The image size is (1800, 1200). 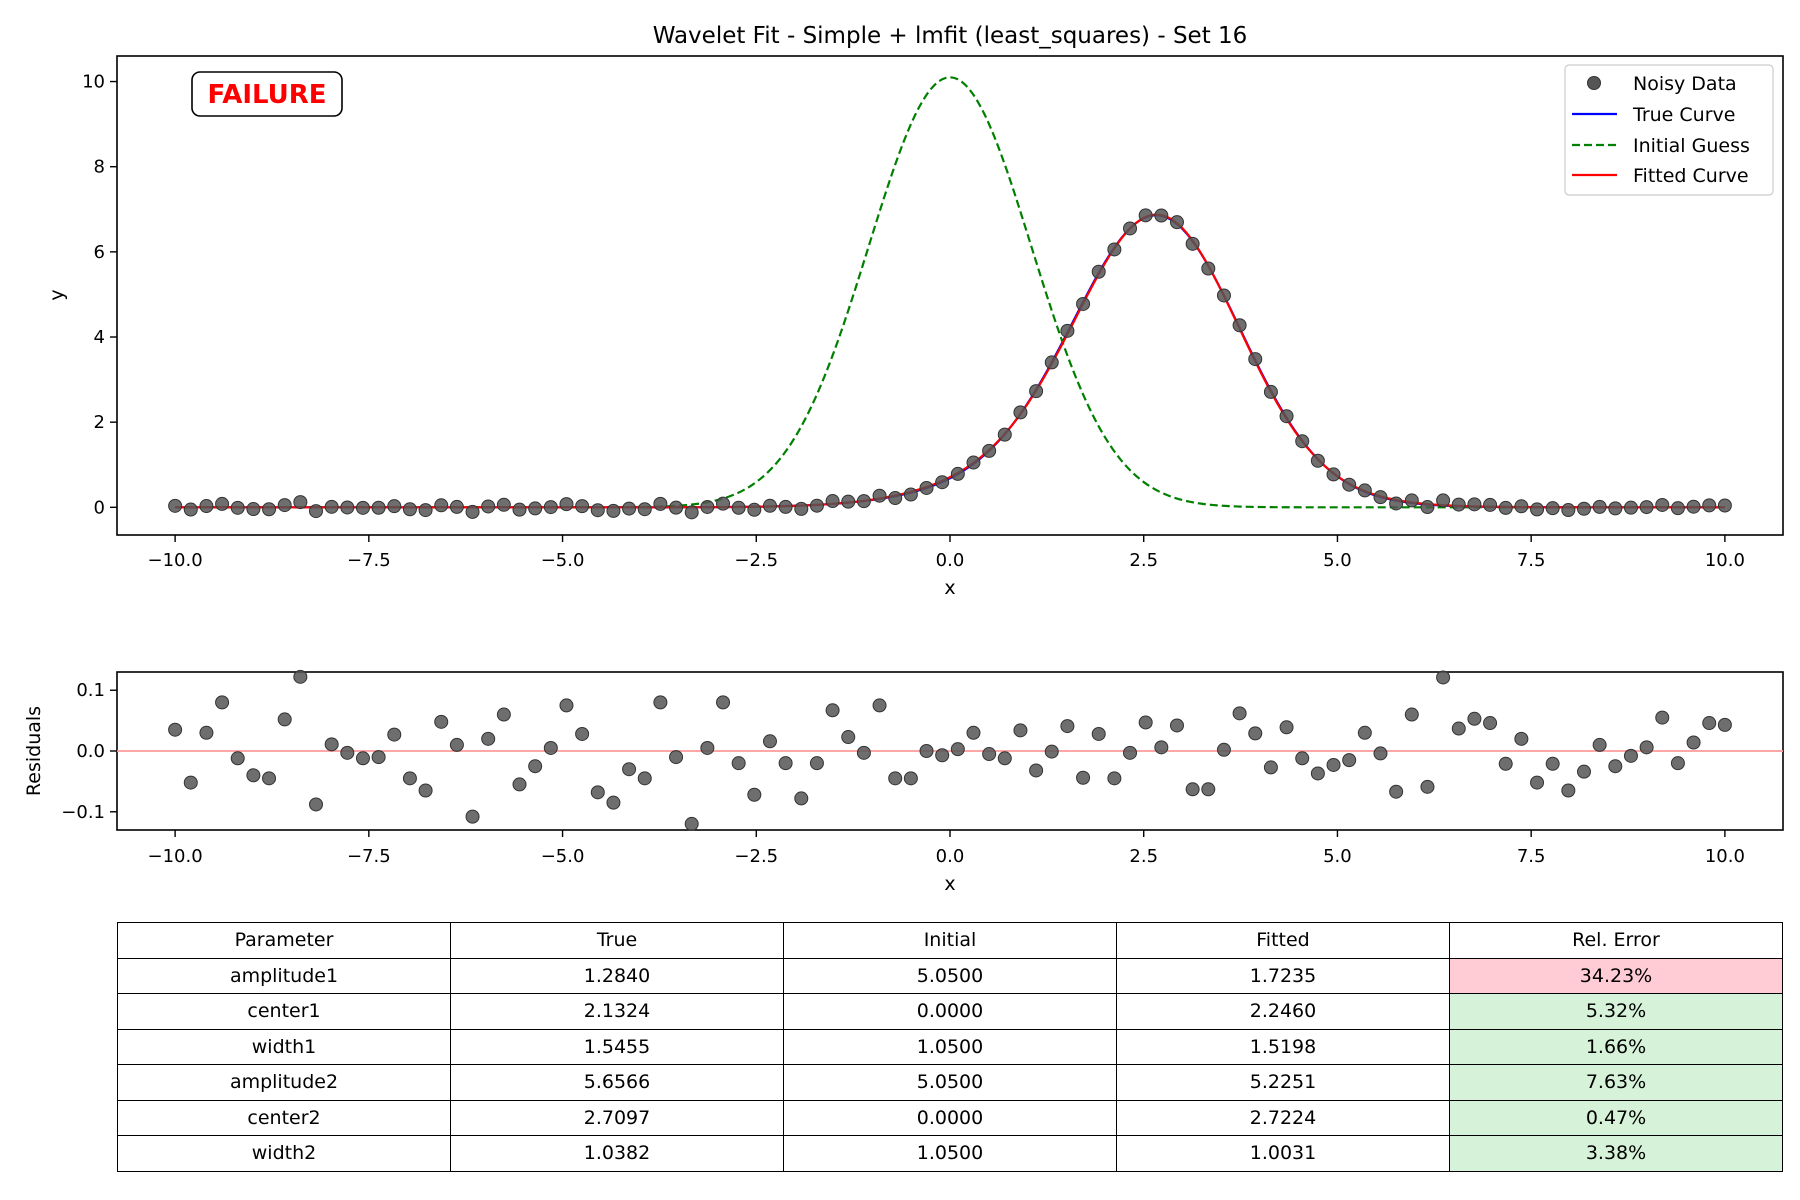 I want to click on initial-value-cell: 1.0500, so click(x=950, y=1046).